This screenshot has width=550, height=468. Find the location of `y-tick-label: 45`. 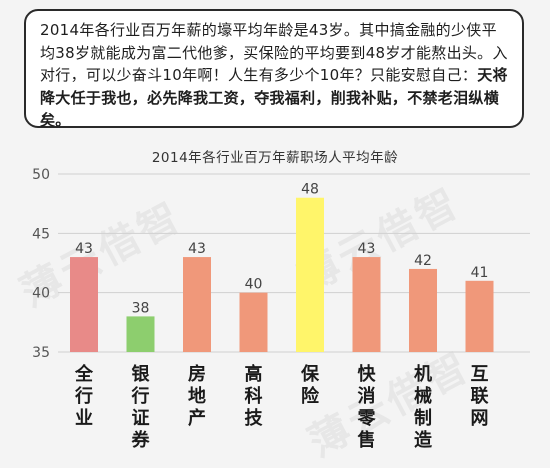

y-tick-label: 45 is located at coordinates (41, 234).